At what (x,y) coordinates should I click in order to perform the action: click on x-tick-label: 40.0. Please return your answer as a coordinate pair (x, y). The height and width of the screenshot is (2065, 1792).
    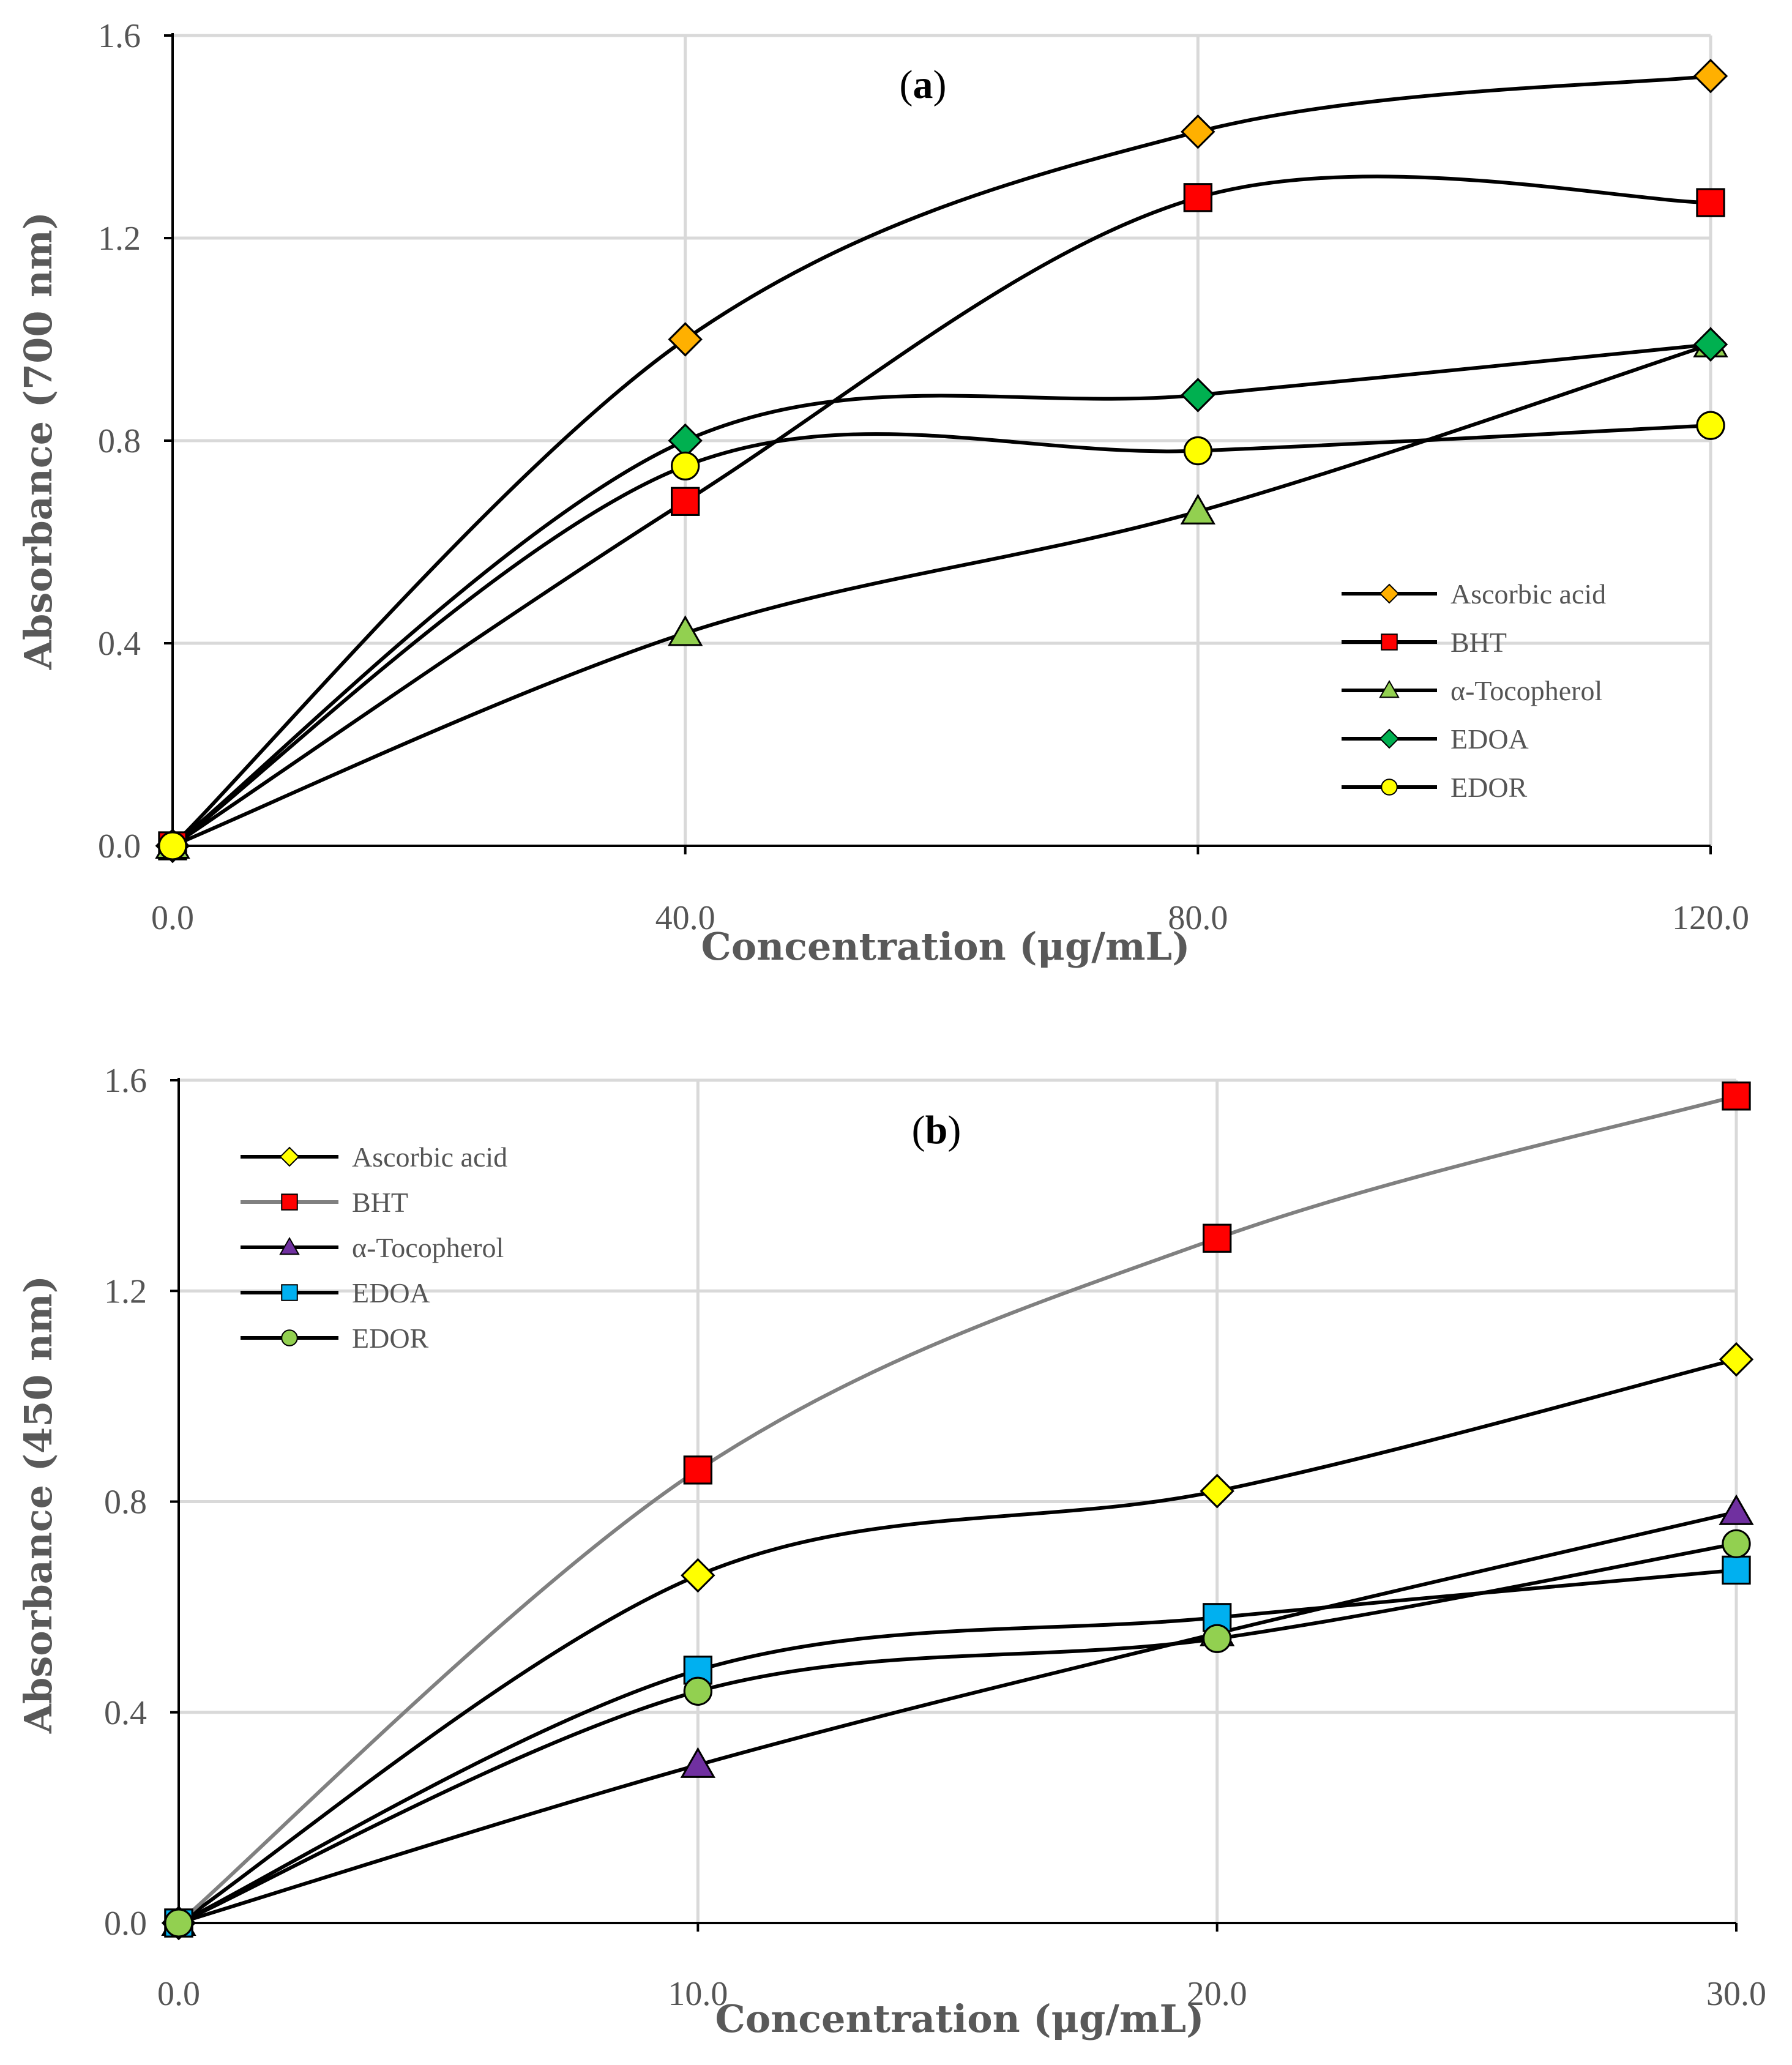
    Looking at the image, I should click on (685, 918).